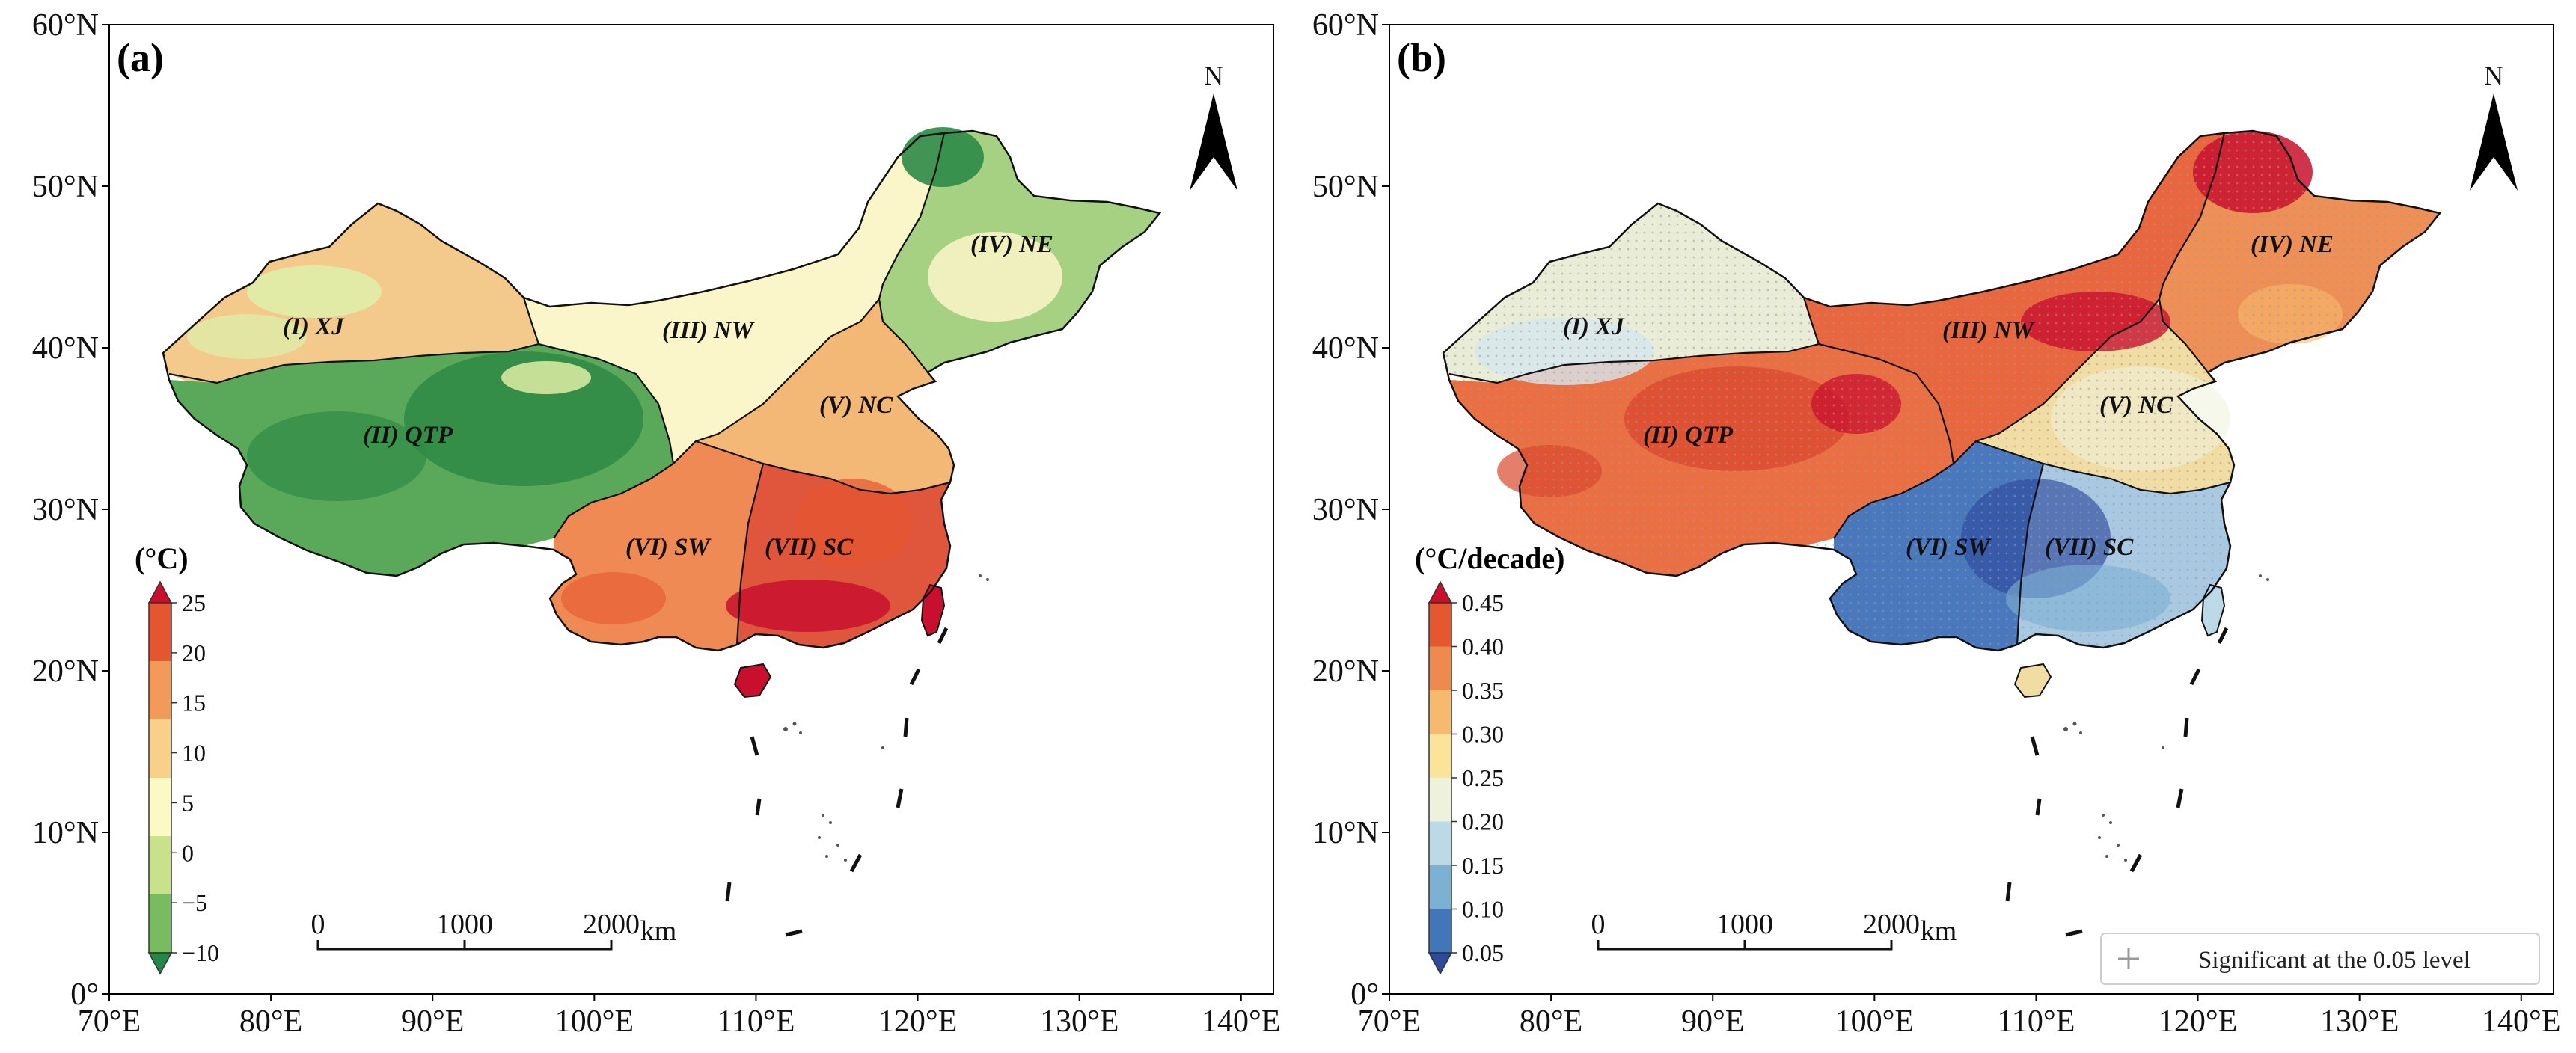 This screenshot has width=2576, height=1053. Describe the element at coordinates (2032, 681) in the screenshot. I see `hainan-b` at that location.